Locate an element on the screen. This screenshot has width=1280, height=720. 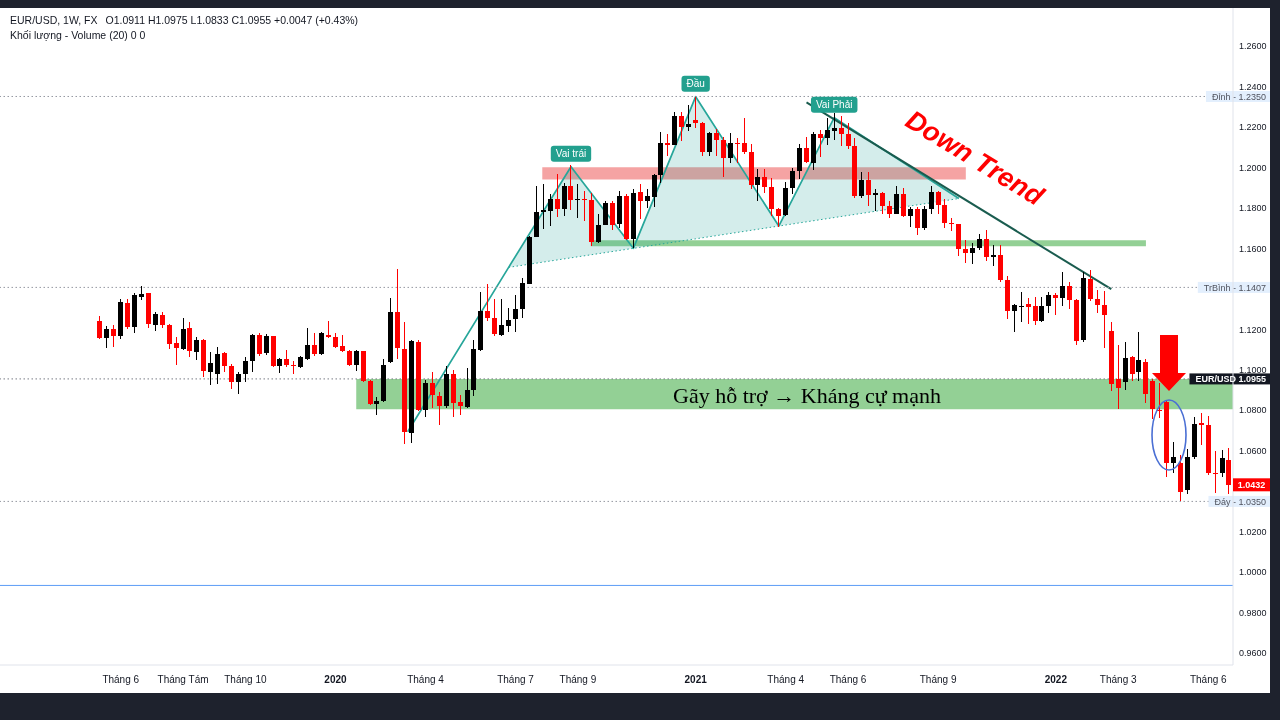
annotation: Đầu is located at coordinates (695, 84).